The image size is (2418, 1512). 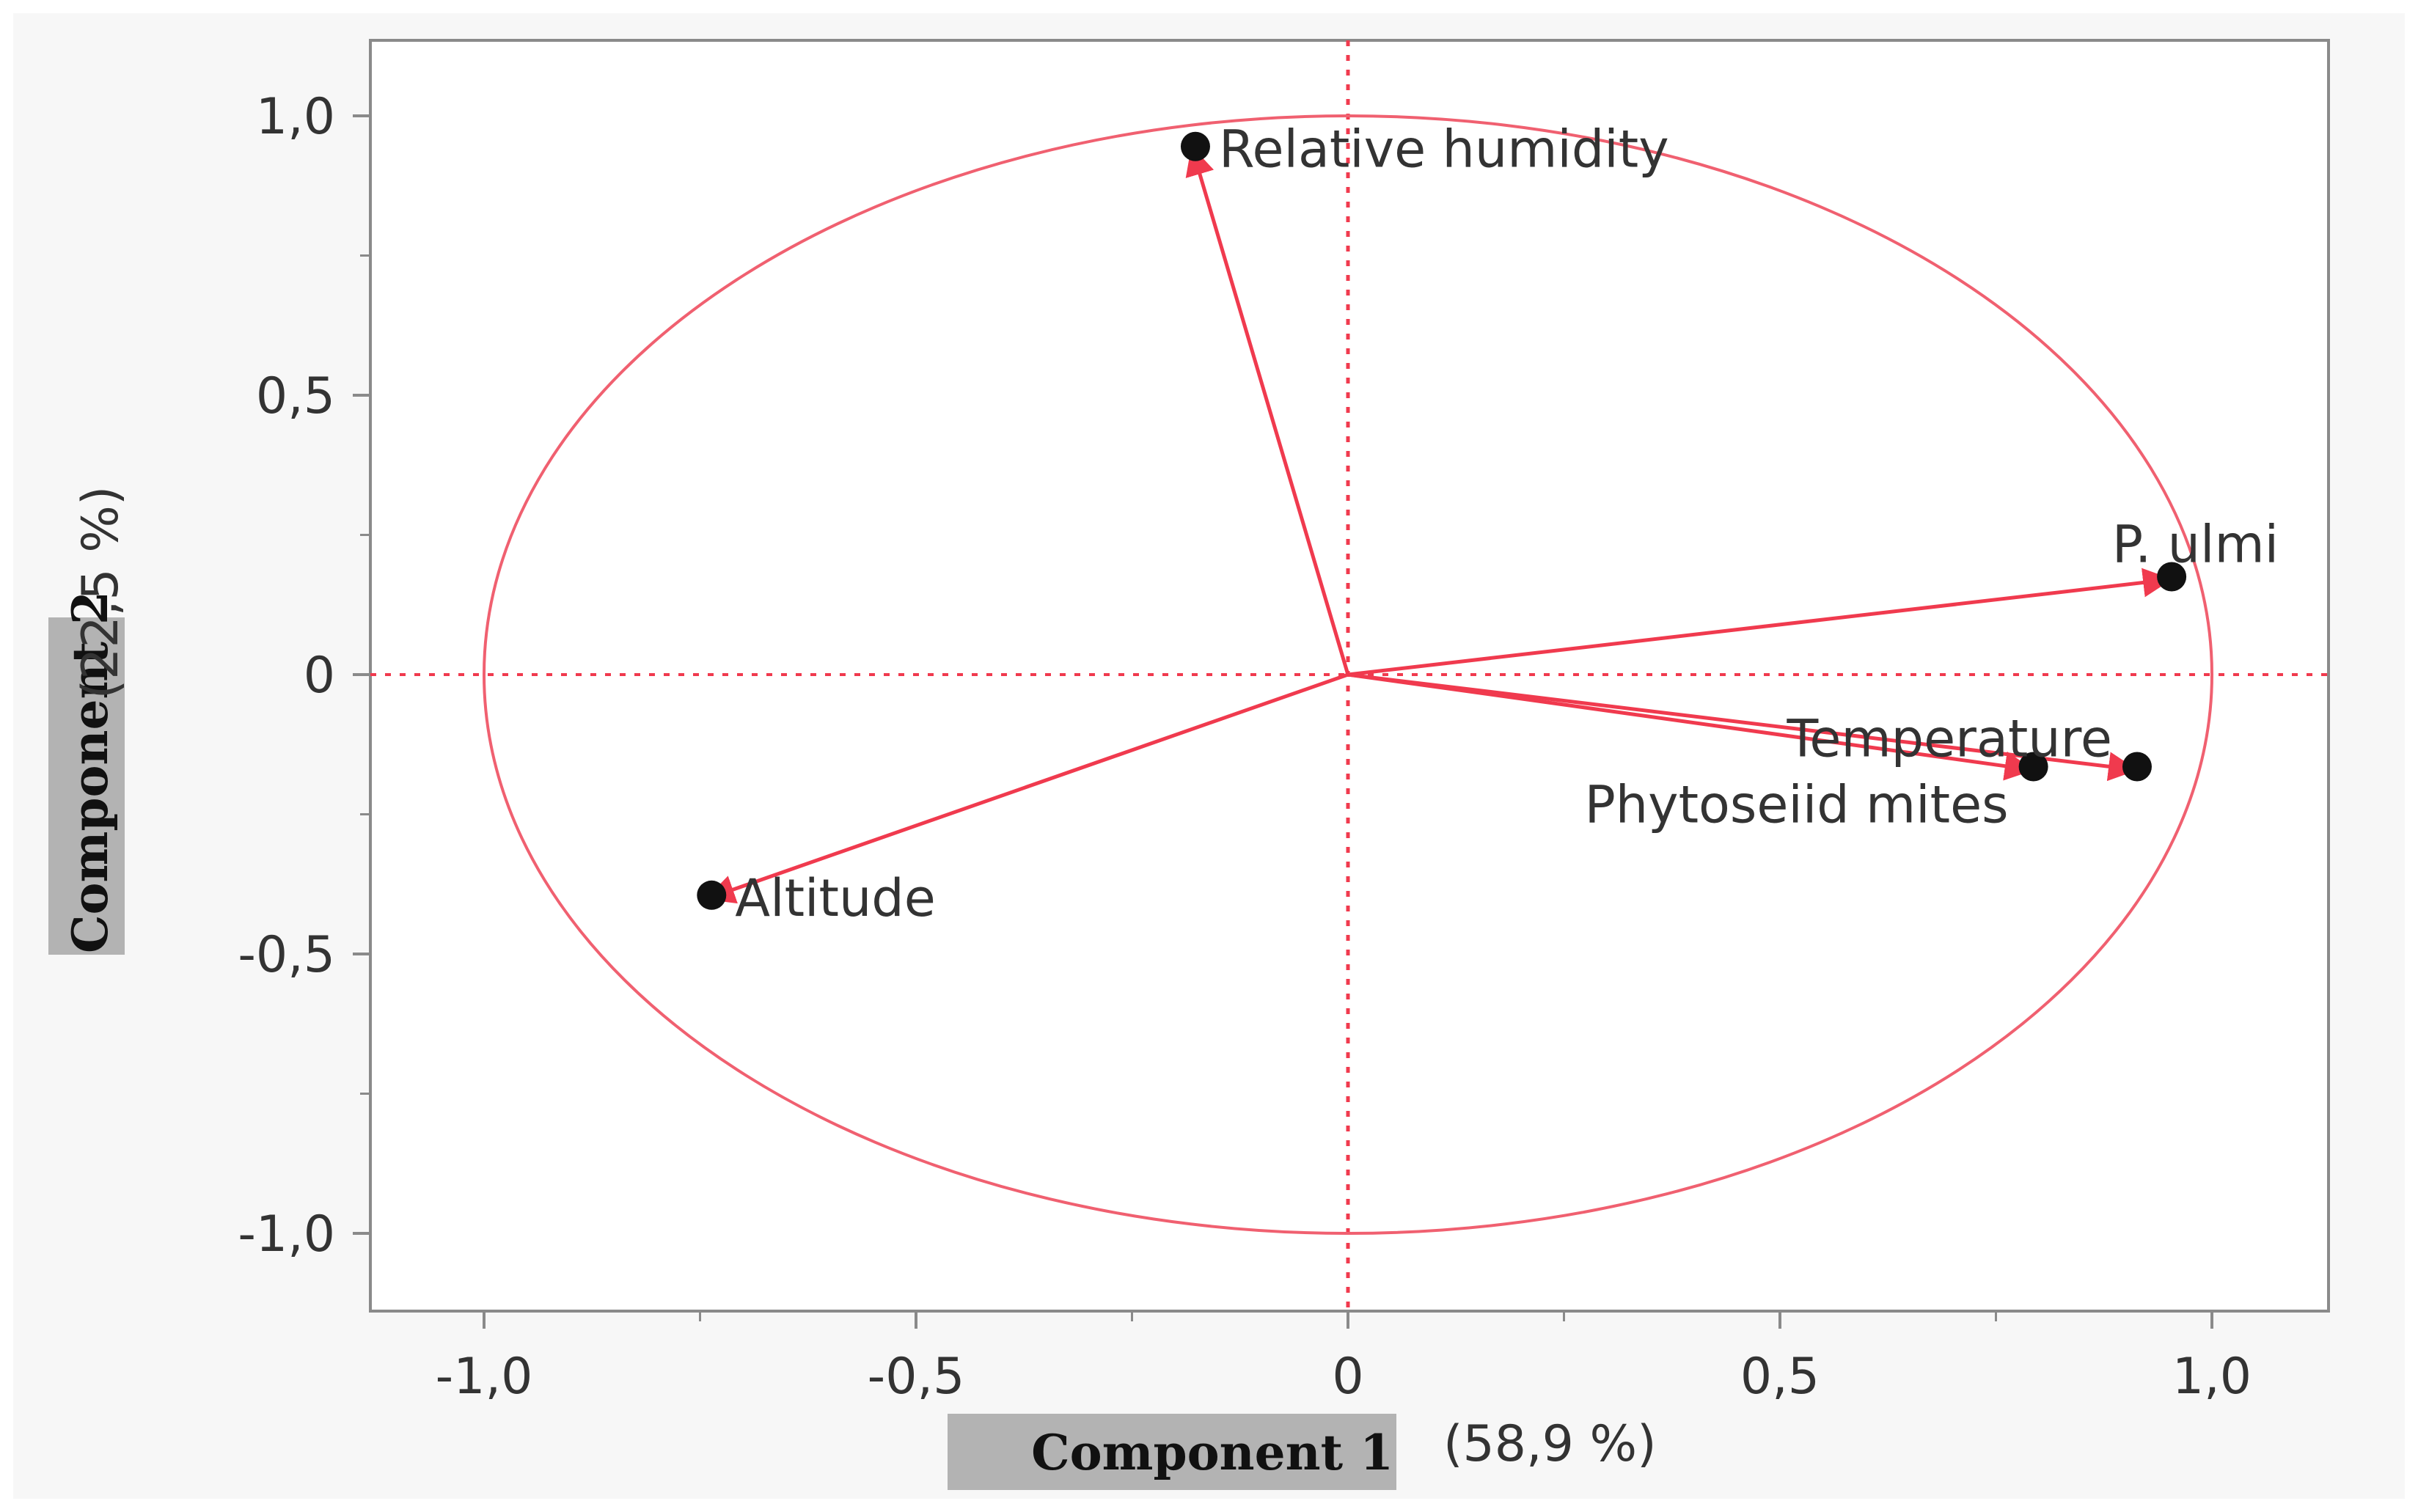 What do you see at coordinates (101, 593) in the screenshot?
I see `y-axis-percent: (22,5 %)` at bounding box center [101, 593].